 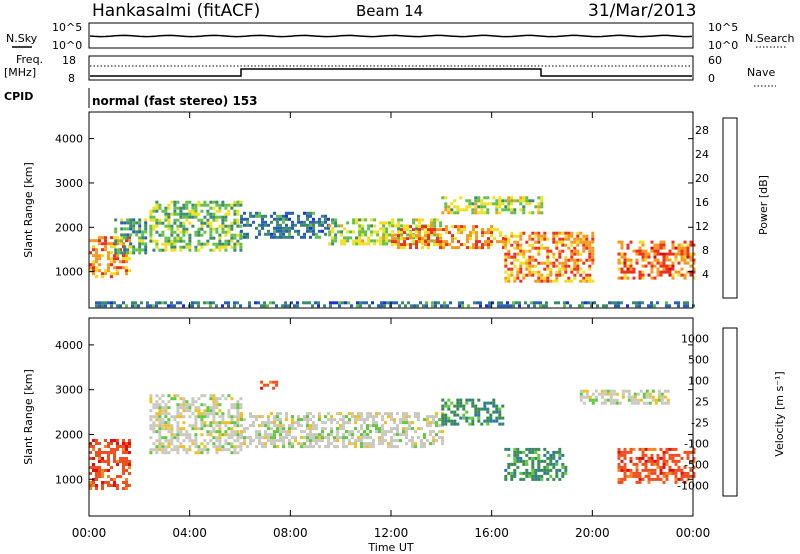 I want to click on freq-tick-right-top: 60, so click(x=715, y=60).